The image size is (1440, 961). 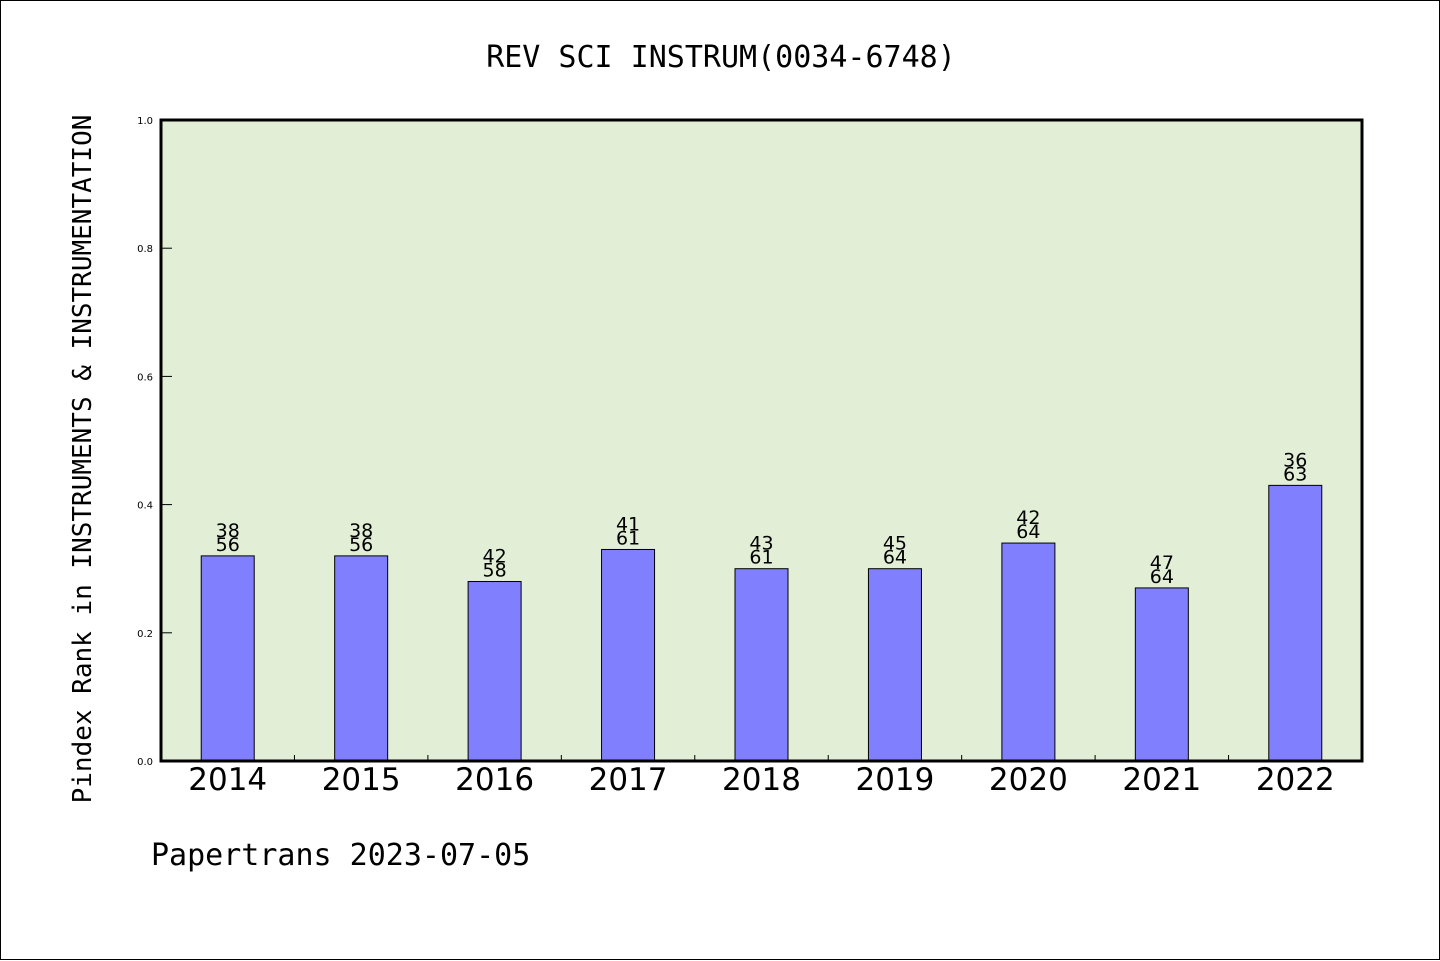 I want to click on bar-label-bottom: 63, so click(x=1295, y=474).